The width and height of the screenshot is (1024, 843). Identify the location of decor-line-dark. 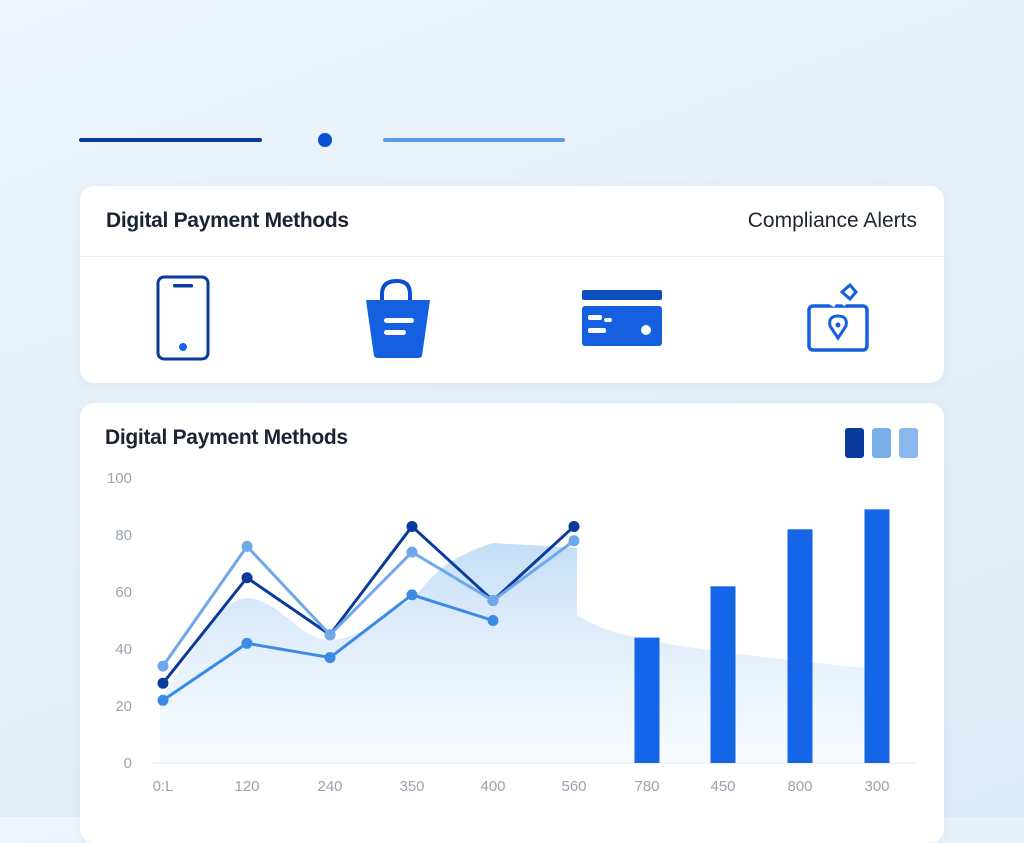
(170, 140).